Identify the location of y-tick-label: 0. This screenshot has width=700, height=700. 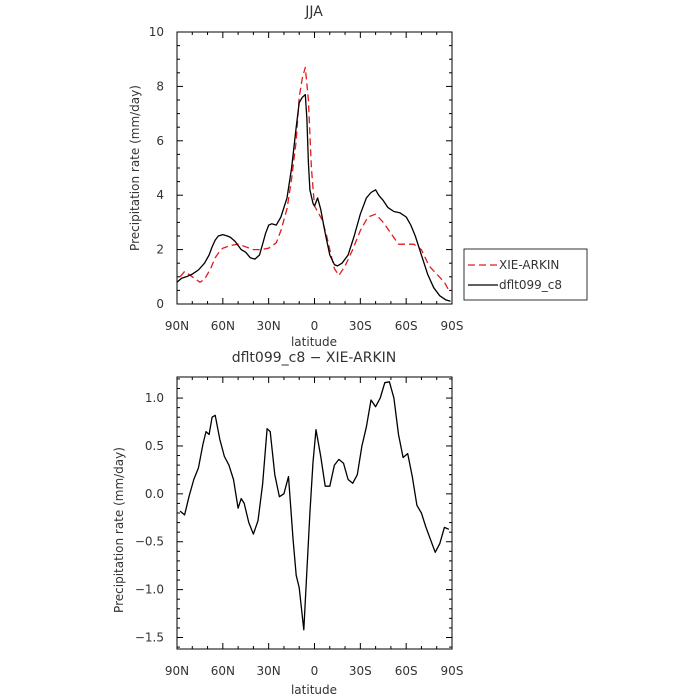
(160, 304).